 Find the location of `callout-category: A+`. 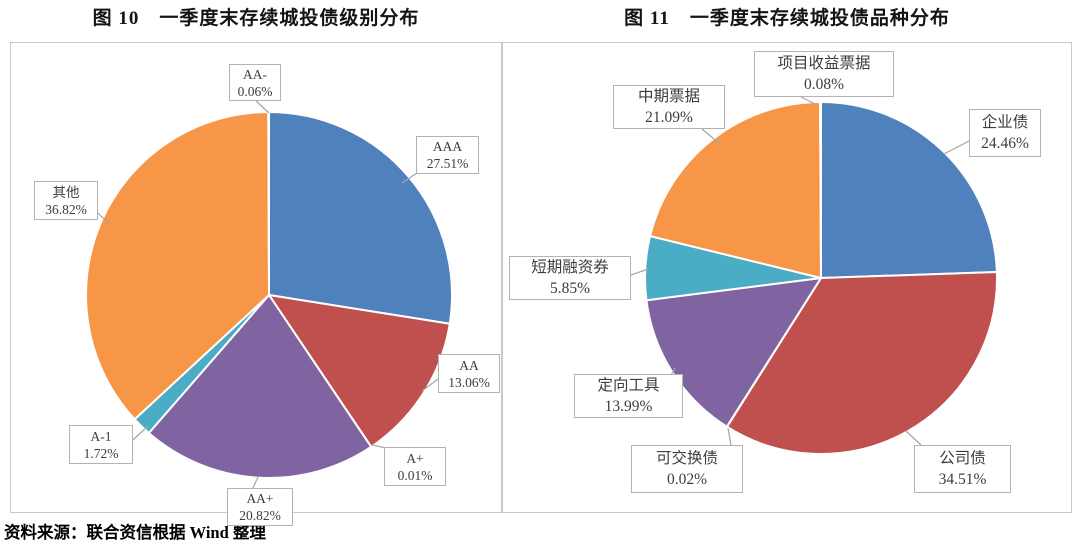

callout-category: A+ is located at coordinates (415, 458).